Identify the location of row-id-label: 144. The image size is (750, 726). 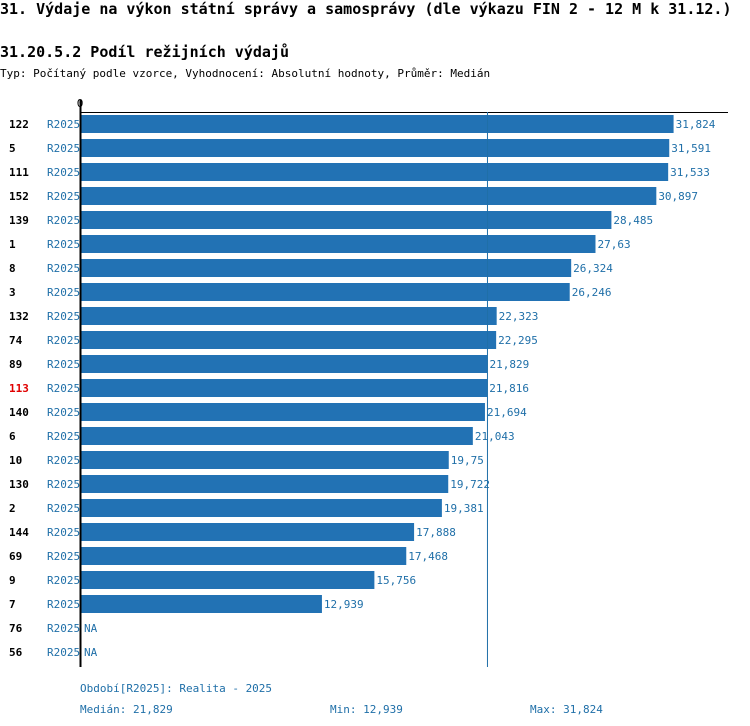
(19, 532).